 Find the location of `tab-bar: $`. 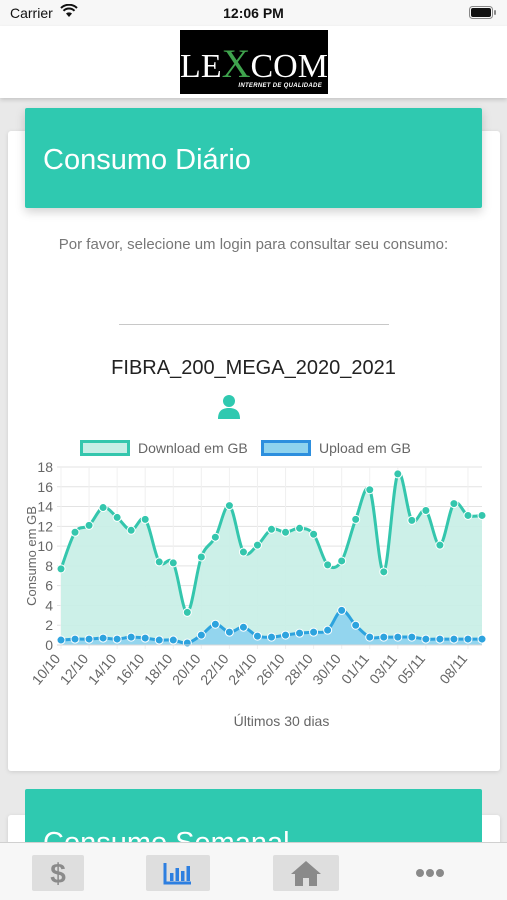

tab-bar: $ is located at coordinates (253, 871).